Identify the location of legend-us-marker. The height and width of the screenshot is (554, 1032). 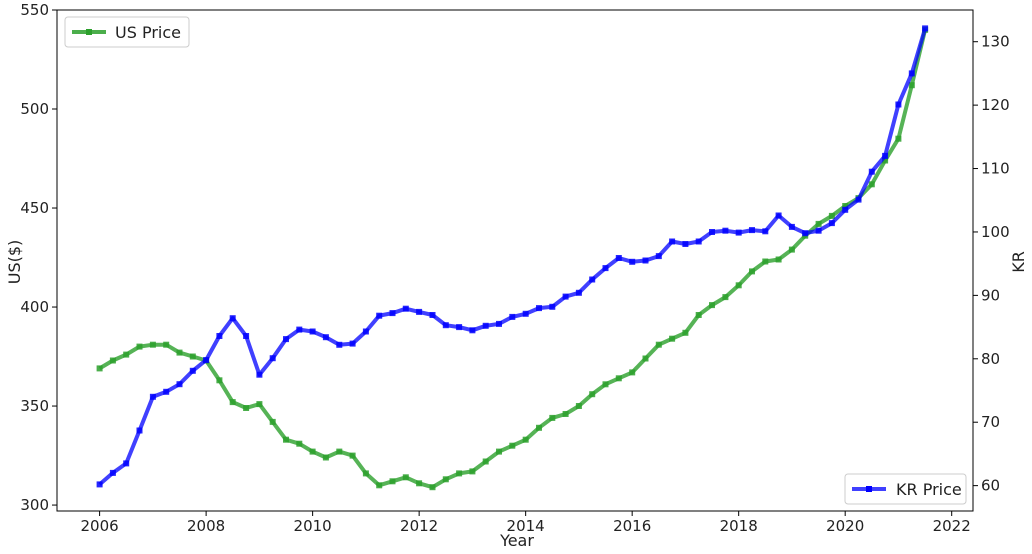
(89, 32).